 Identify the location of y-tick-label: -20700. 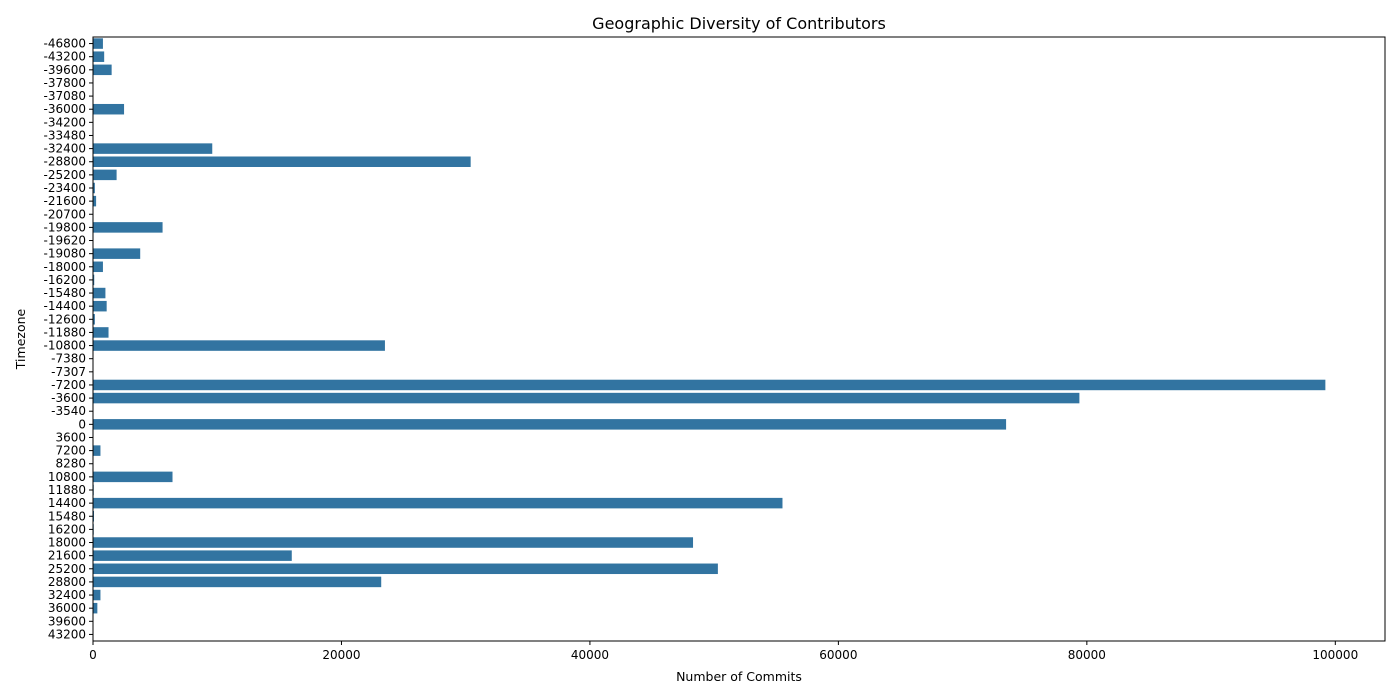
(64, 214).